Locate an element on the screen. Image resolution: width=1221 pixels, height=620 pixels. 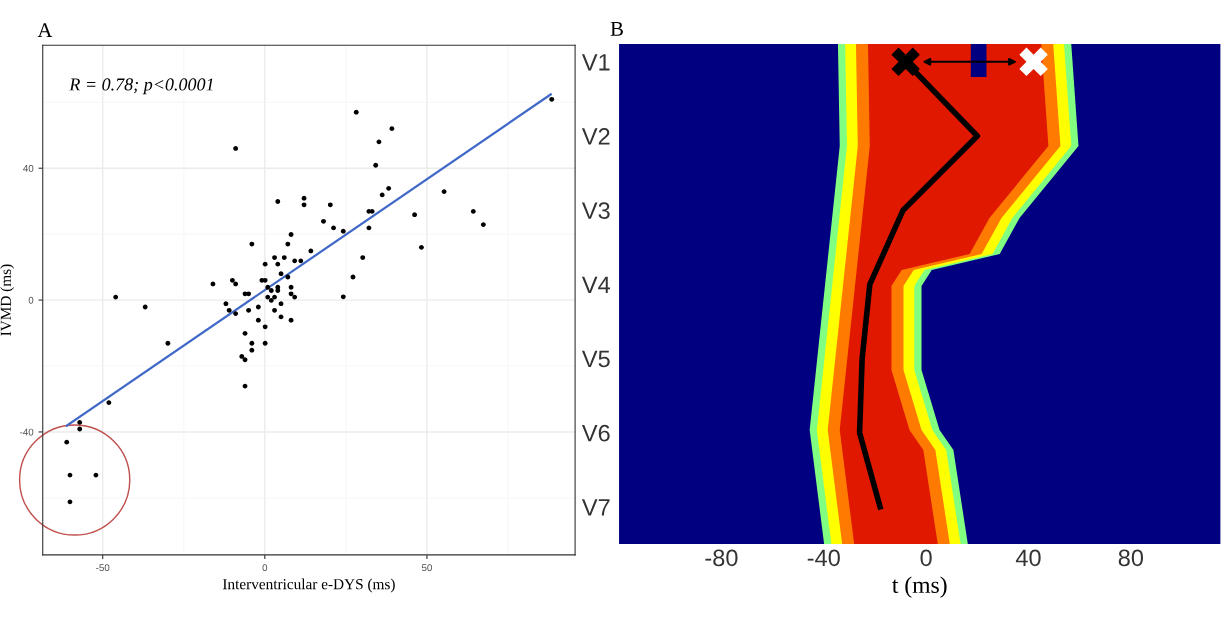
y-tick-label: V3 is located at coordinates (595, 210).